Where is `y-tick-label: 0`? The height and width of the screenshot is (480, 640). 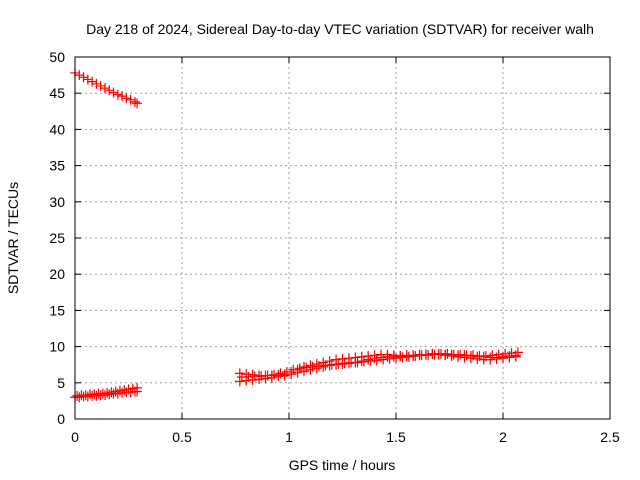
y-tick-label: 0 is located at coordinates (61, 419).